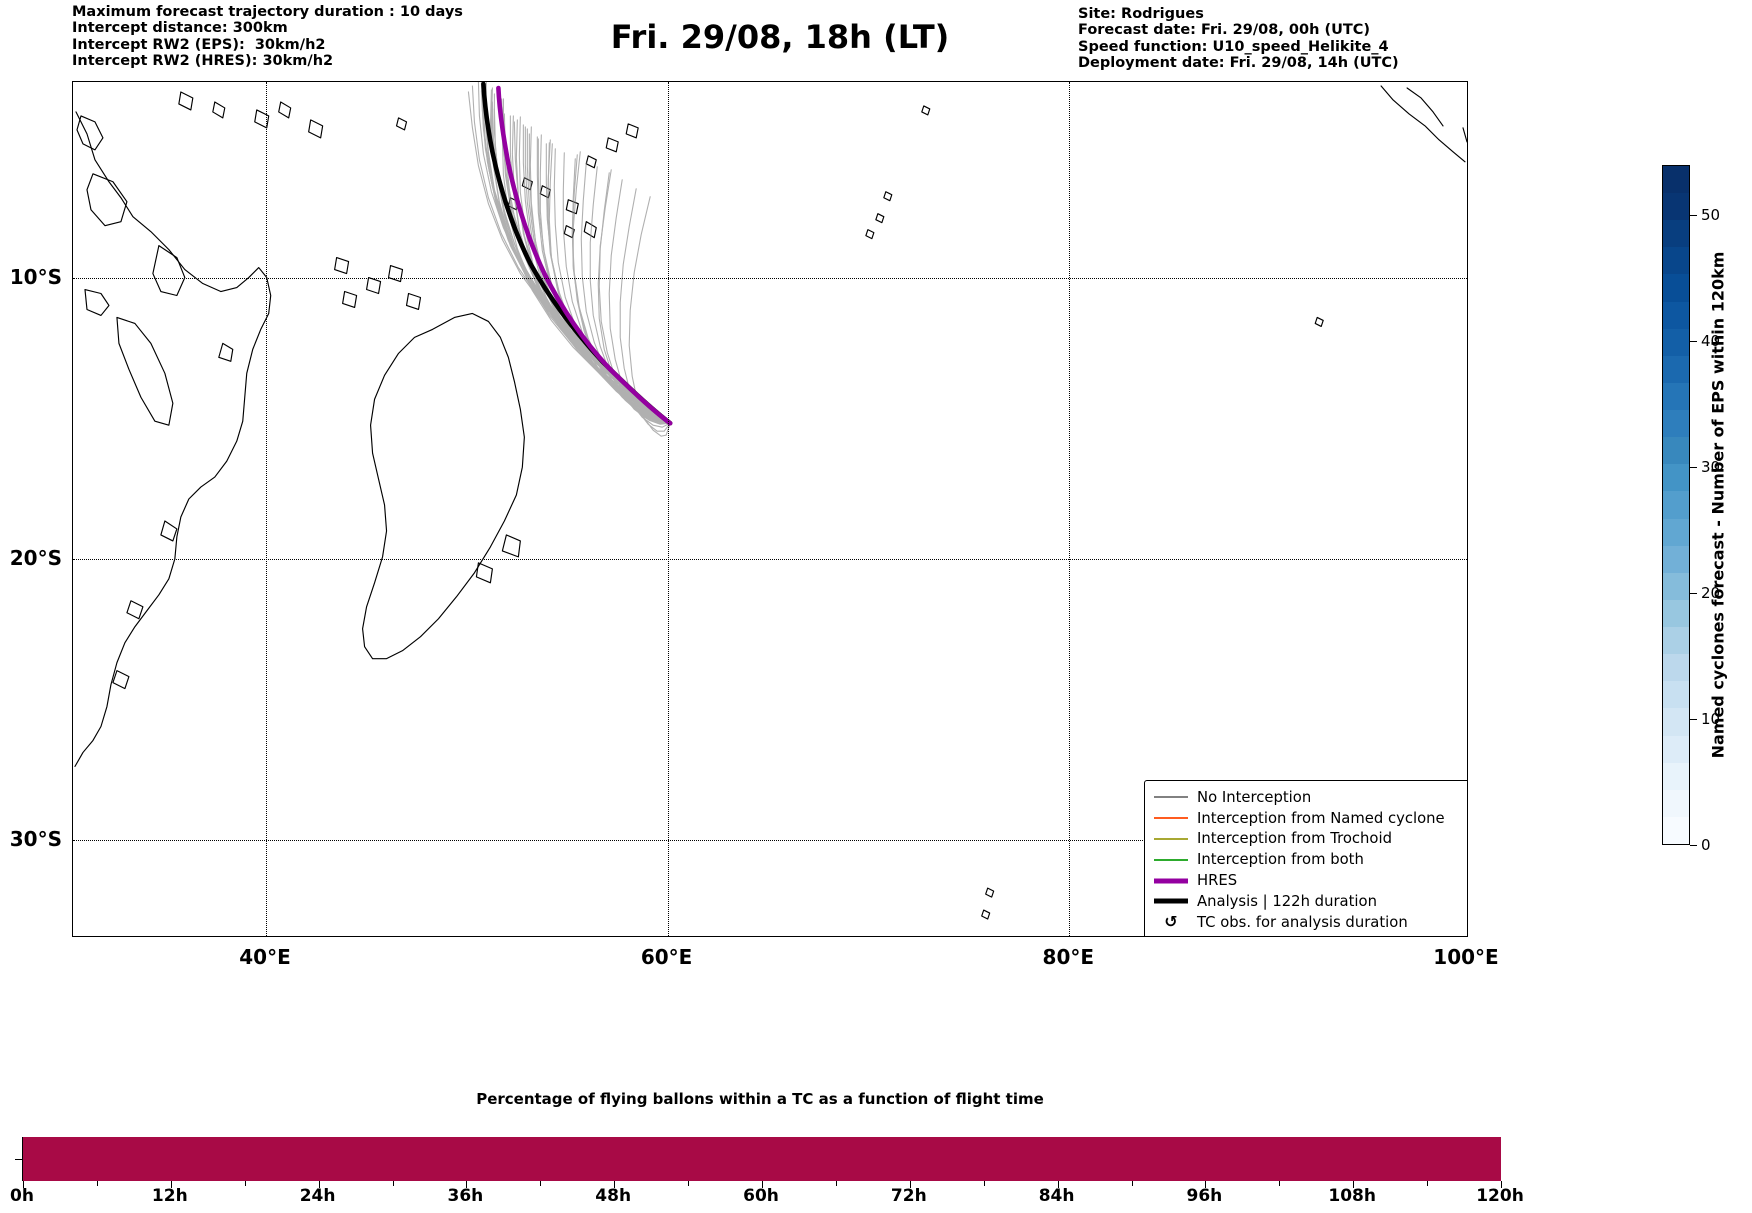 This screenshot has height=1213, width=1752. What do you see at coordinates (761, 1196) in the screenshot?
I see `bottom-axis-tick-label: 60h` at bounding box center [761, 1196].